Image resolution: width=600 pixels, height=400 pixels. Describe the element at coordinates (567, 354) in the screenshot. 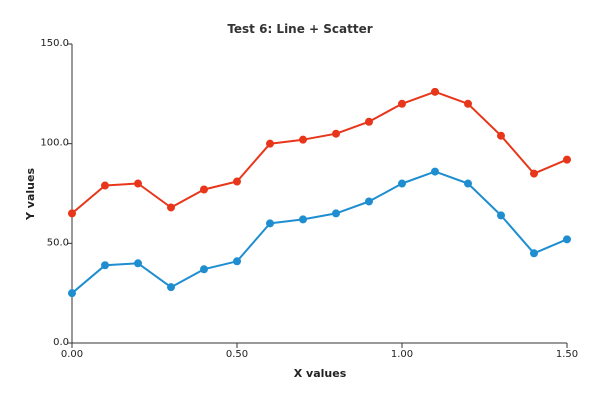

I see `x-tick-label: 1.50` at that location.